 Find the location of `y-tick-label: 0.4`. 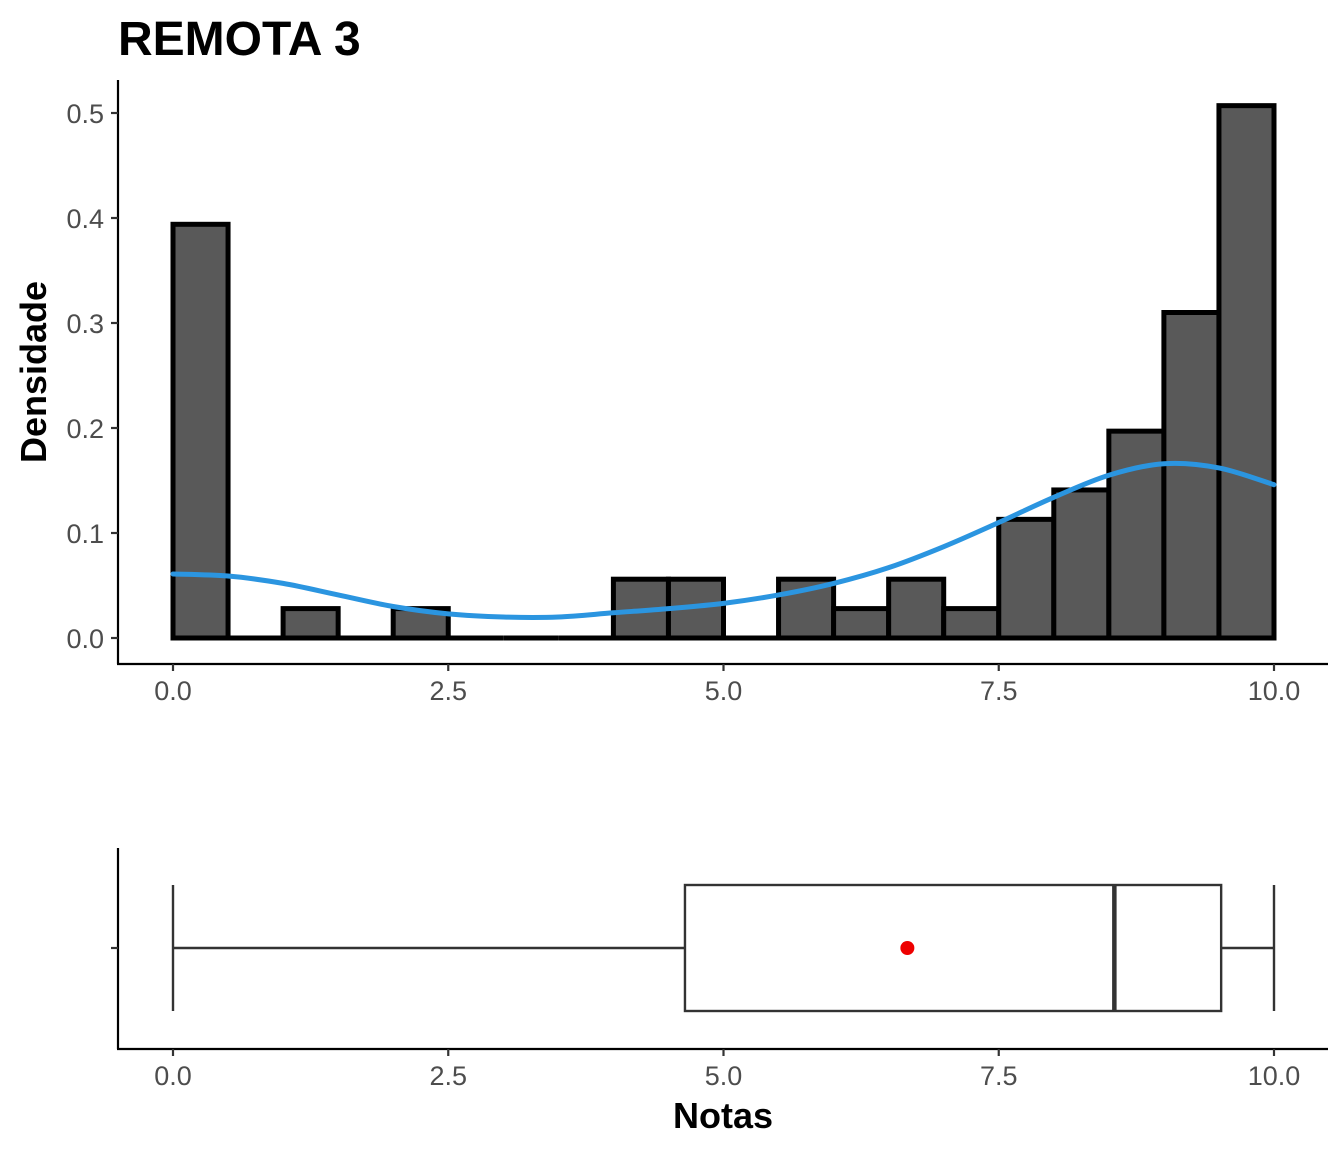

y-tick-label: 0.4 is located at coordinates (85, 219).